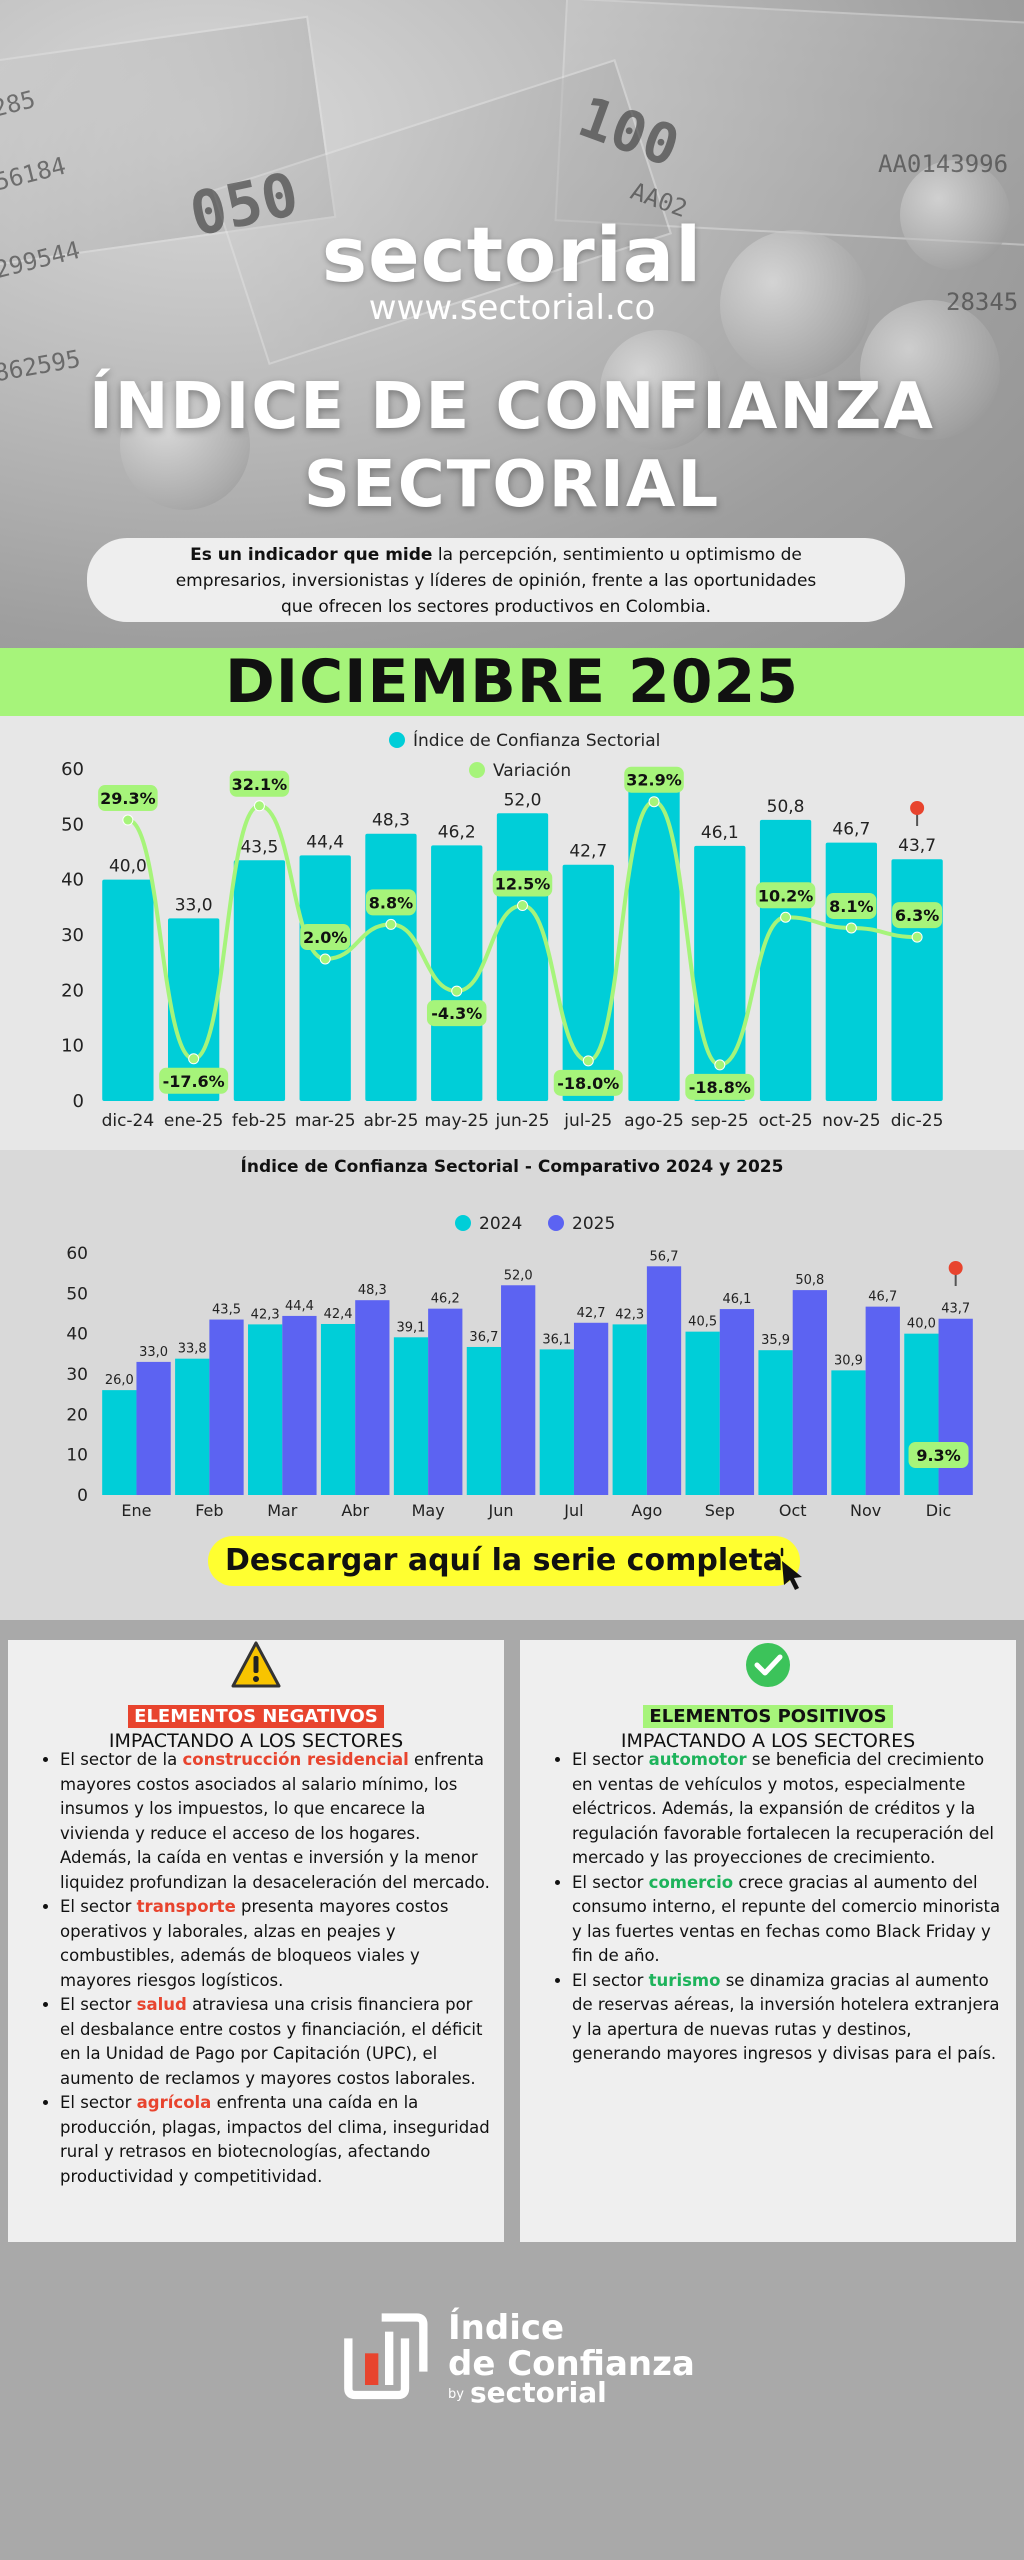 The height and width of the screenshot is (2560, 1024). What do you see at coordinates (325, 1121) in the screenshot?
I see `x-tick-label: mar-25` at bounding box center [325, 1121].